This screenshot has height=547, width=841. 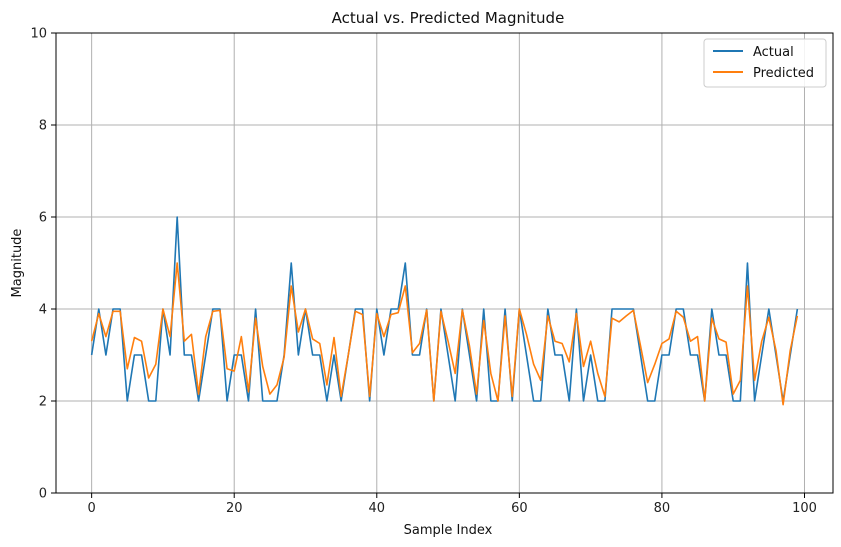 What do you see at coordinates (234, 508) in the screenshot?
I see `x-tick-label: 20` at bounding box center [234, 508].